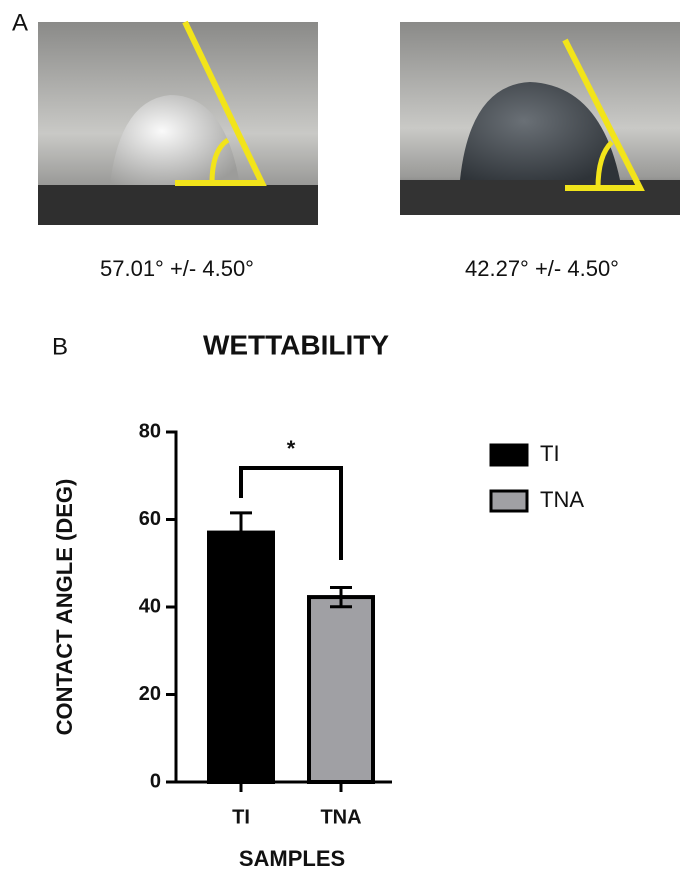  I want to click on legend-label: TNA, so click(562, 499).